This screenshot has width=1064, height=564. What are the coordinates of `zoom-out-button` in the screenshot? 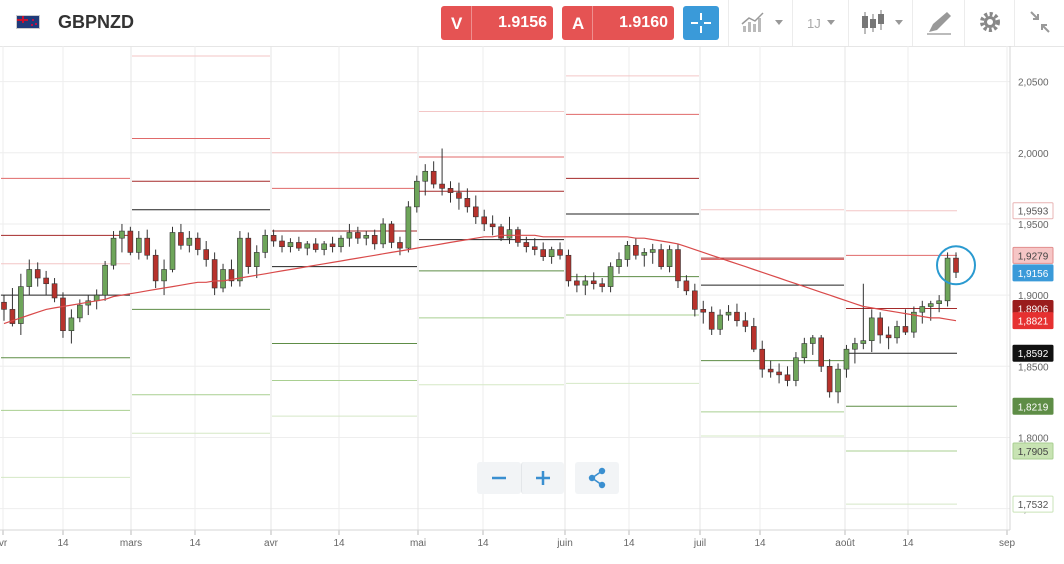 It's located at (499, 478).